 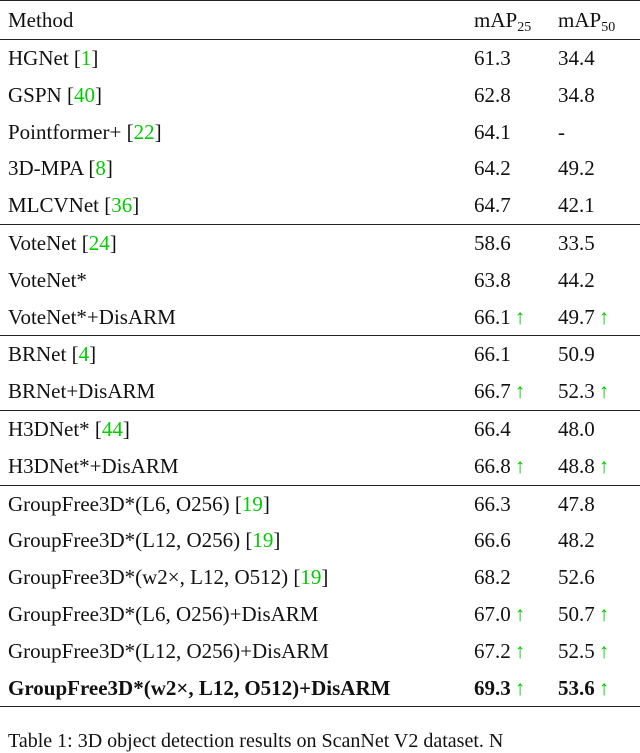 What do you see at coordinates (163, 614) in the screenshot?
I see `method-cell: GroupFree3D*(L6, O256)+DisARM` at bounding box center [163, 614].